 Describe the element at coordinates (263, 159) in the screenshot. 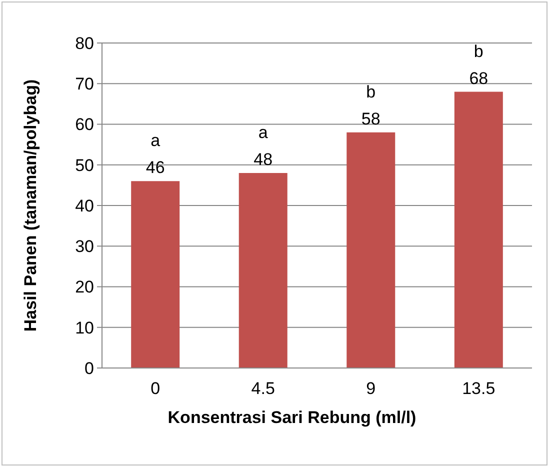

I see `data-label: 48` at that location.